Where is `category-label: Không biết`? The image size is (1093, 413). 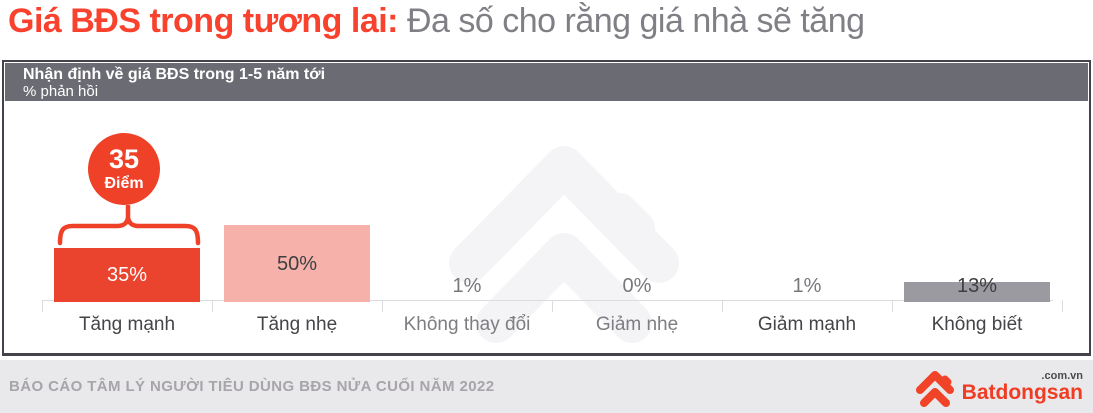 category-label: Không biết is located at coordinates (977, 324).